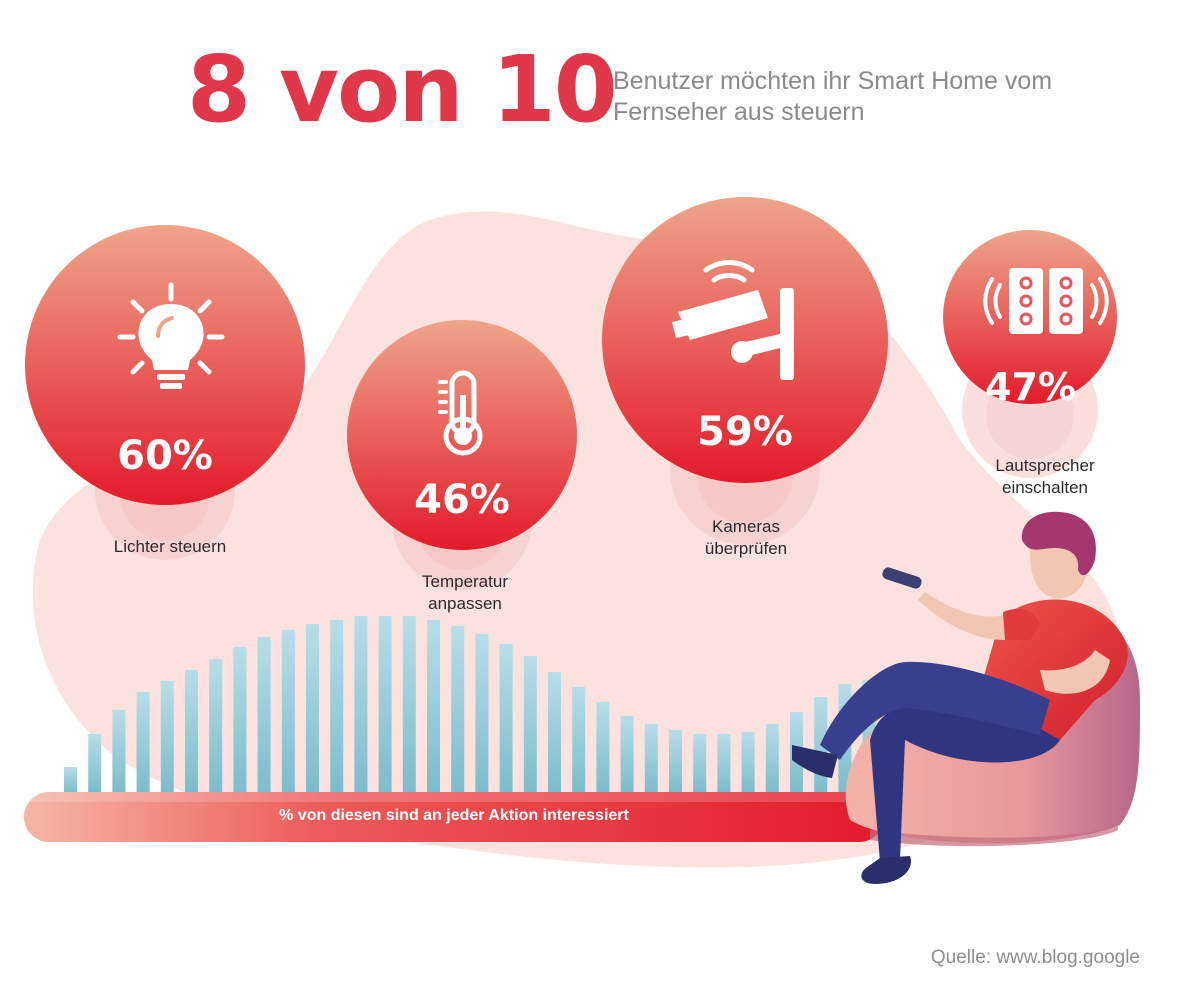 This screenshot has width=1200, height=1006. I want to click on caption-pill, so click(454, 817).